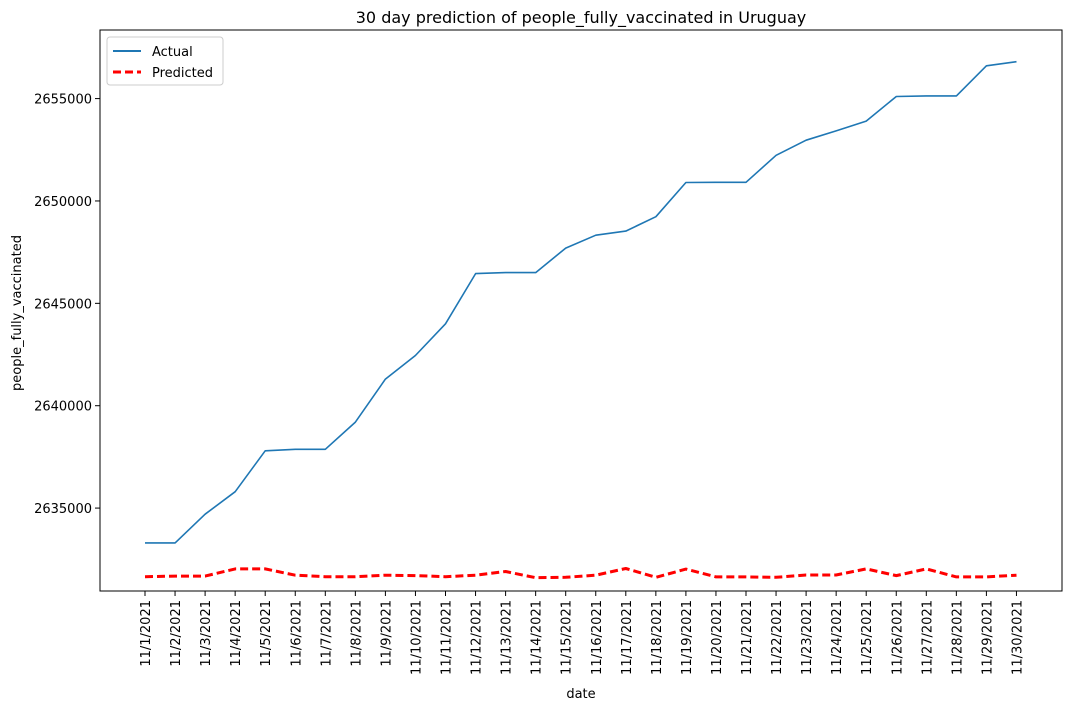 The height and width of the screenshot is (709, 1070). Describe the element at coordinates (507, 637) in the screenshot. I see `x-tick-label: 11/13/2021` at that location.